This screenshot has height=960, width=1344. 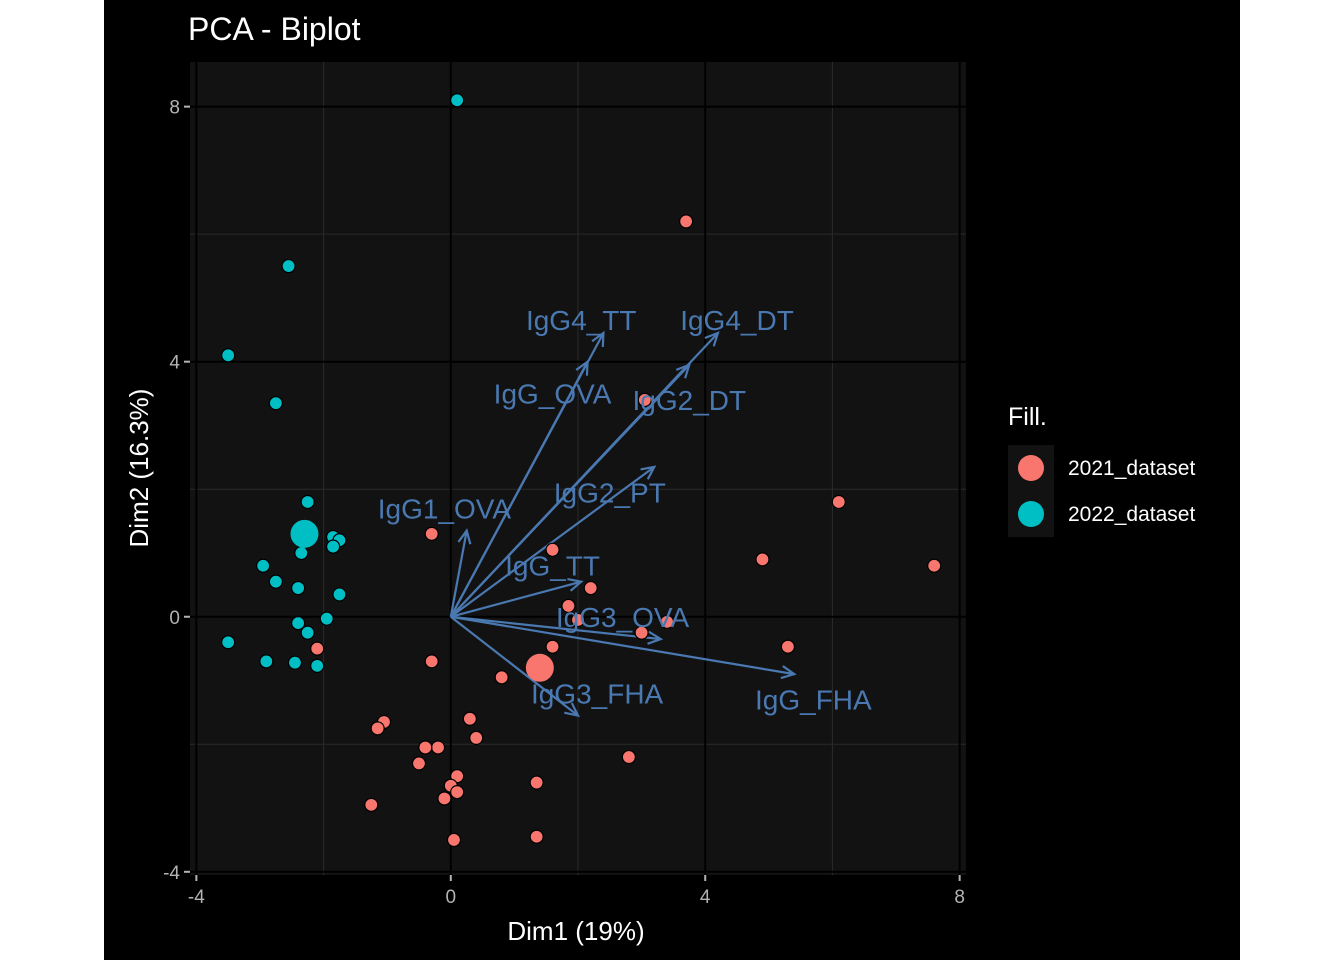 I want to click on x-tick-label: -4, so click(x=196, y=897).